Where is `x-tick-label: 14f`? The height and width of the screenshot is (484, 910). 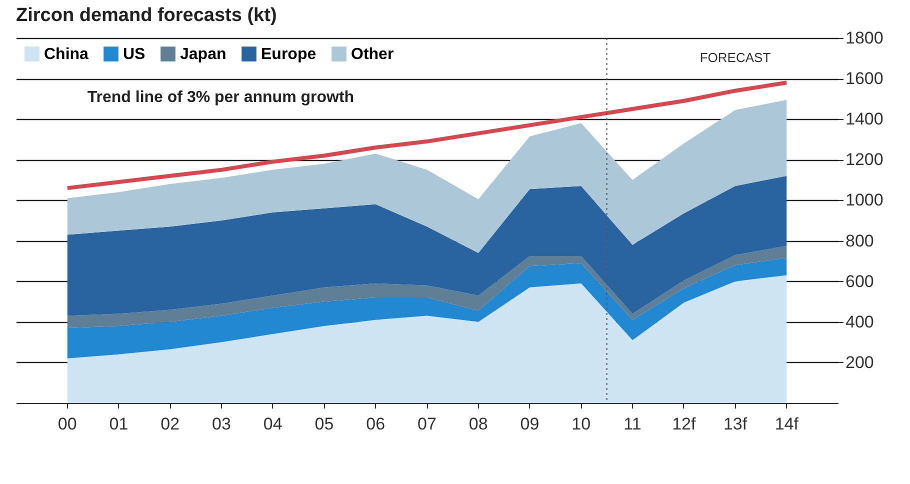 x-tick-label: 14f is located at coordinates (786, 424).